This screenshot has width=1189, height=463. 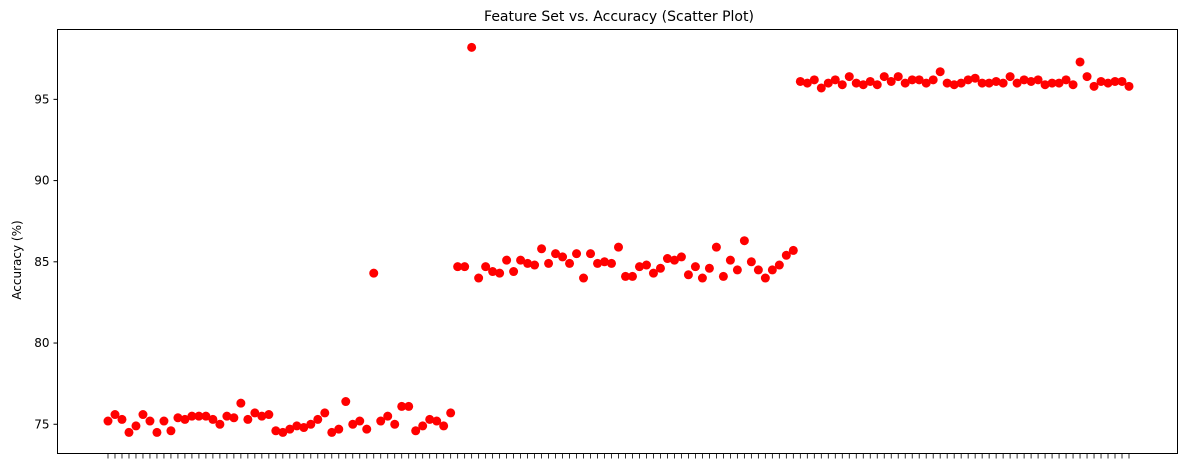 What do you see at coordinates (41, 343) in the screenshot?
I see `y-tick-label: 80` at bounding box center [41, 343].